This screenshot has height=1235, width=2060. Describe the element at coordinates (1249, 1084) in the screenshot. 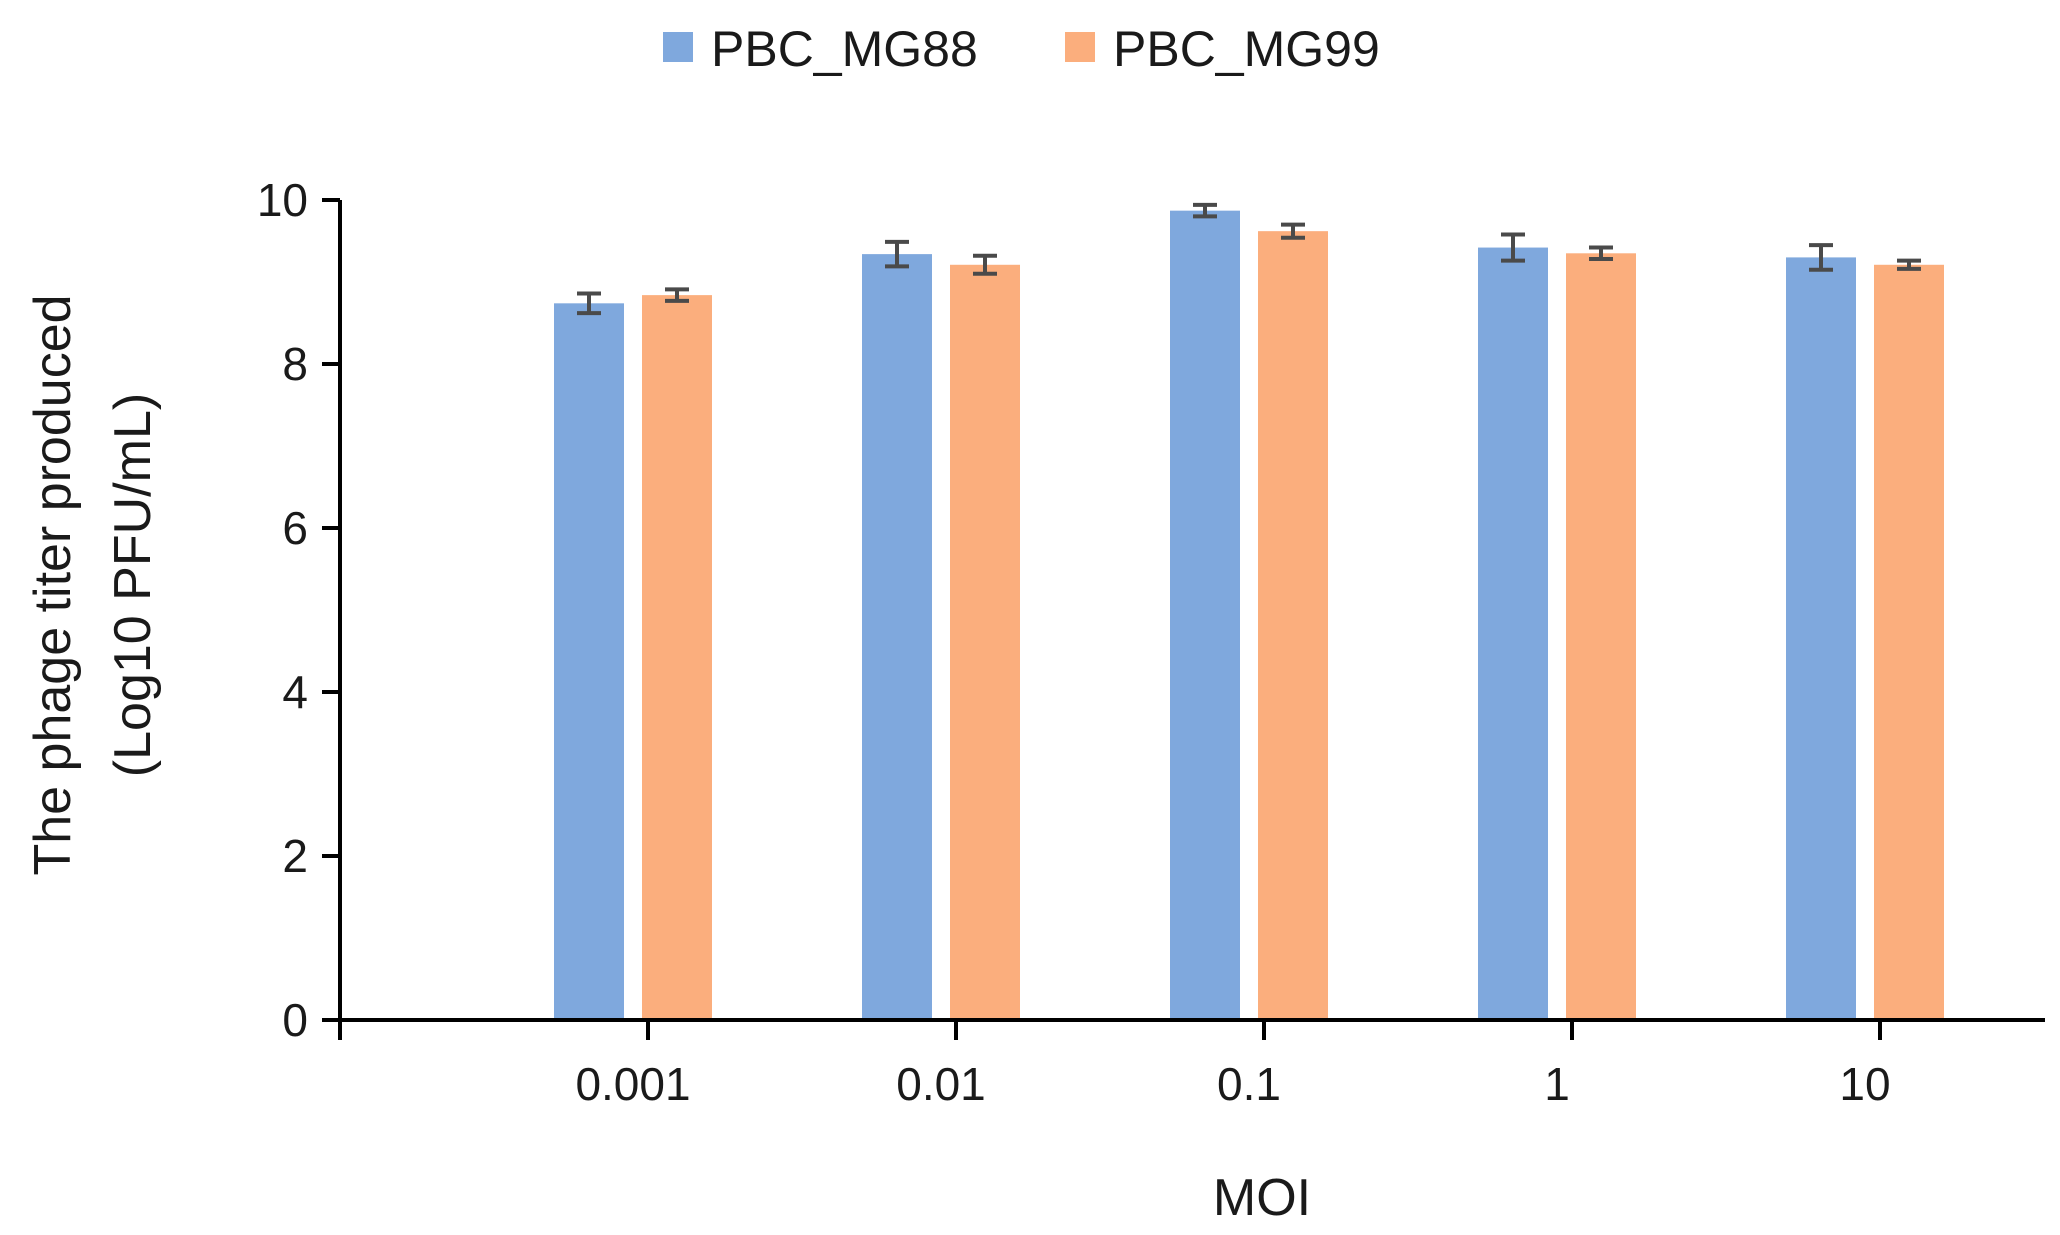

I see `x-tick-label: 0.1` at that location.